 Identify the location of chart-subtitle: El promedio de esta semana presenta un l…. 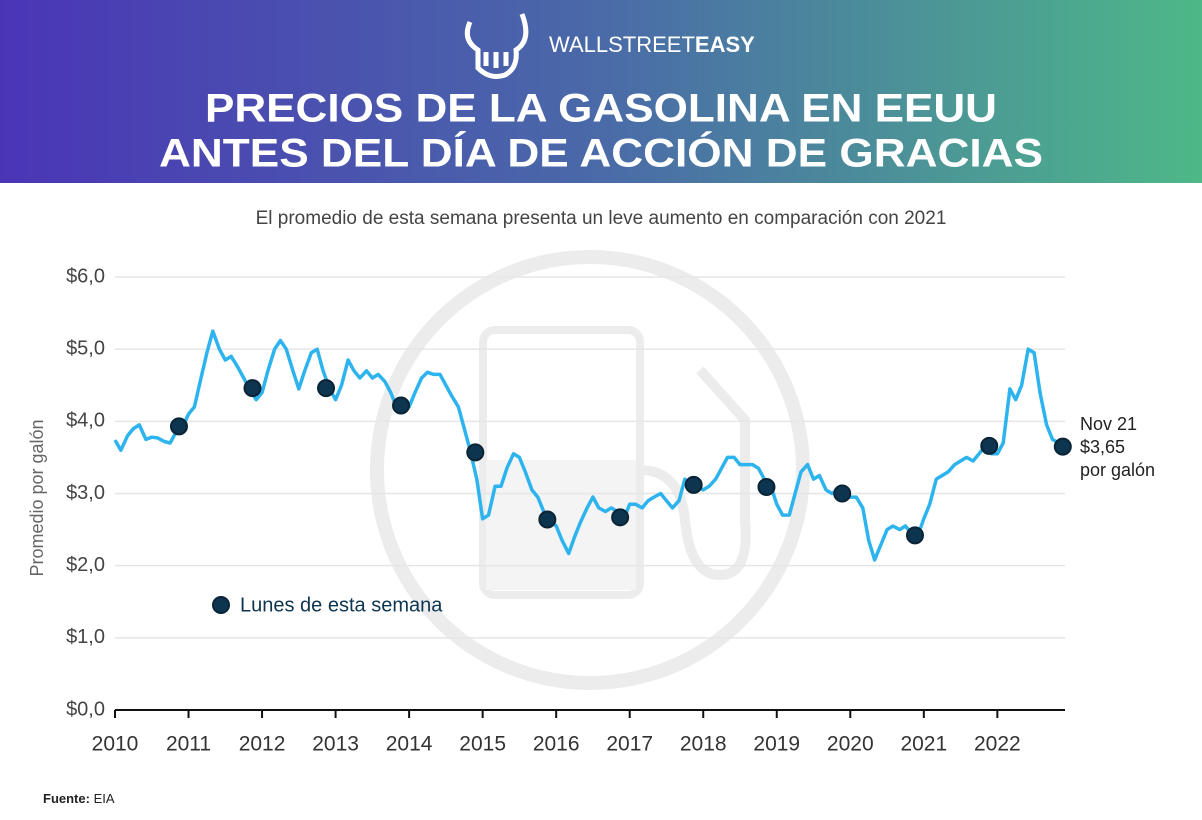
(601, 218).